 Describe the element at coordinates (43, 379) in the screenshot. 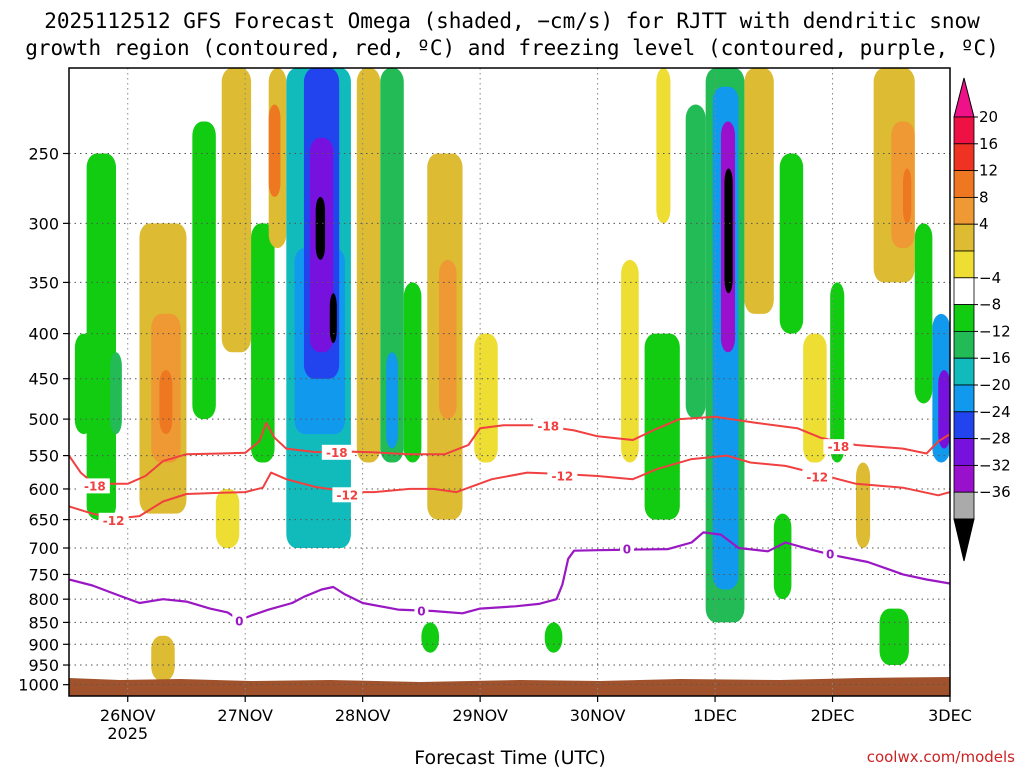

I see `y-tick-label-4: 450` at that location.